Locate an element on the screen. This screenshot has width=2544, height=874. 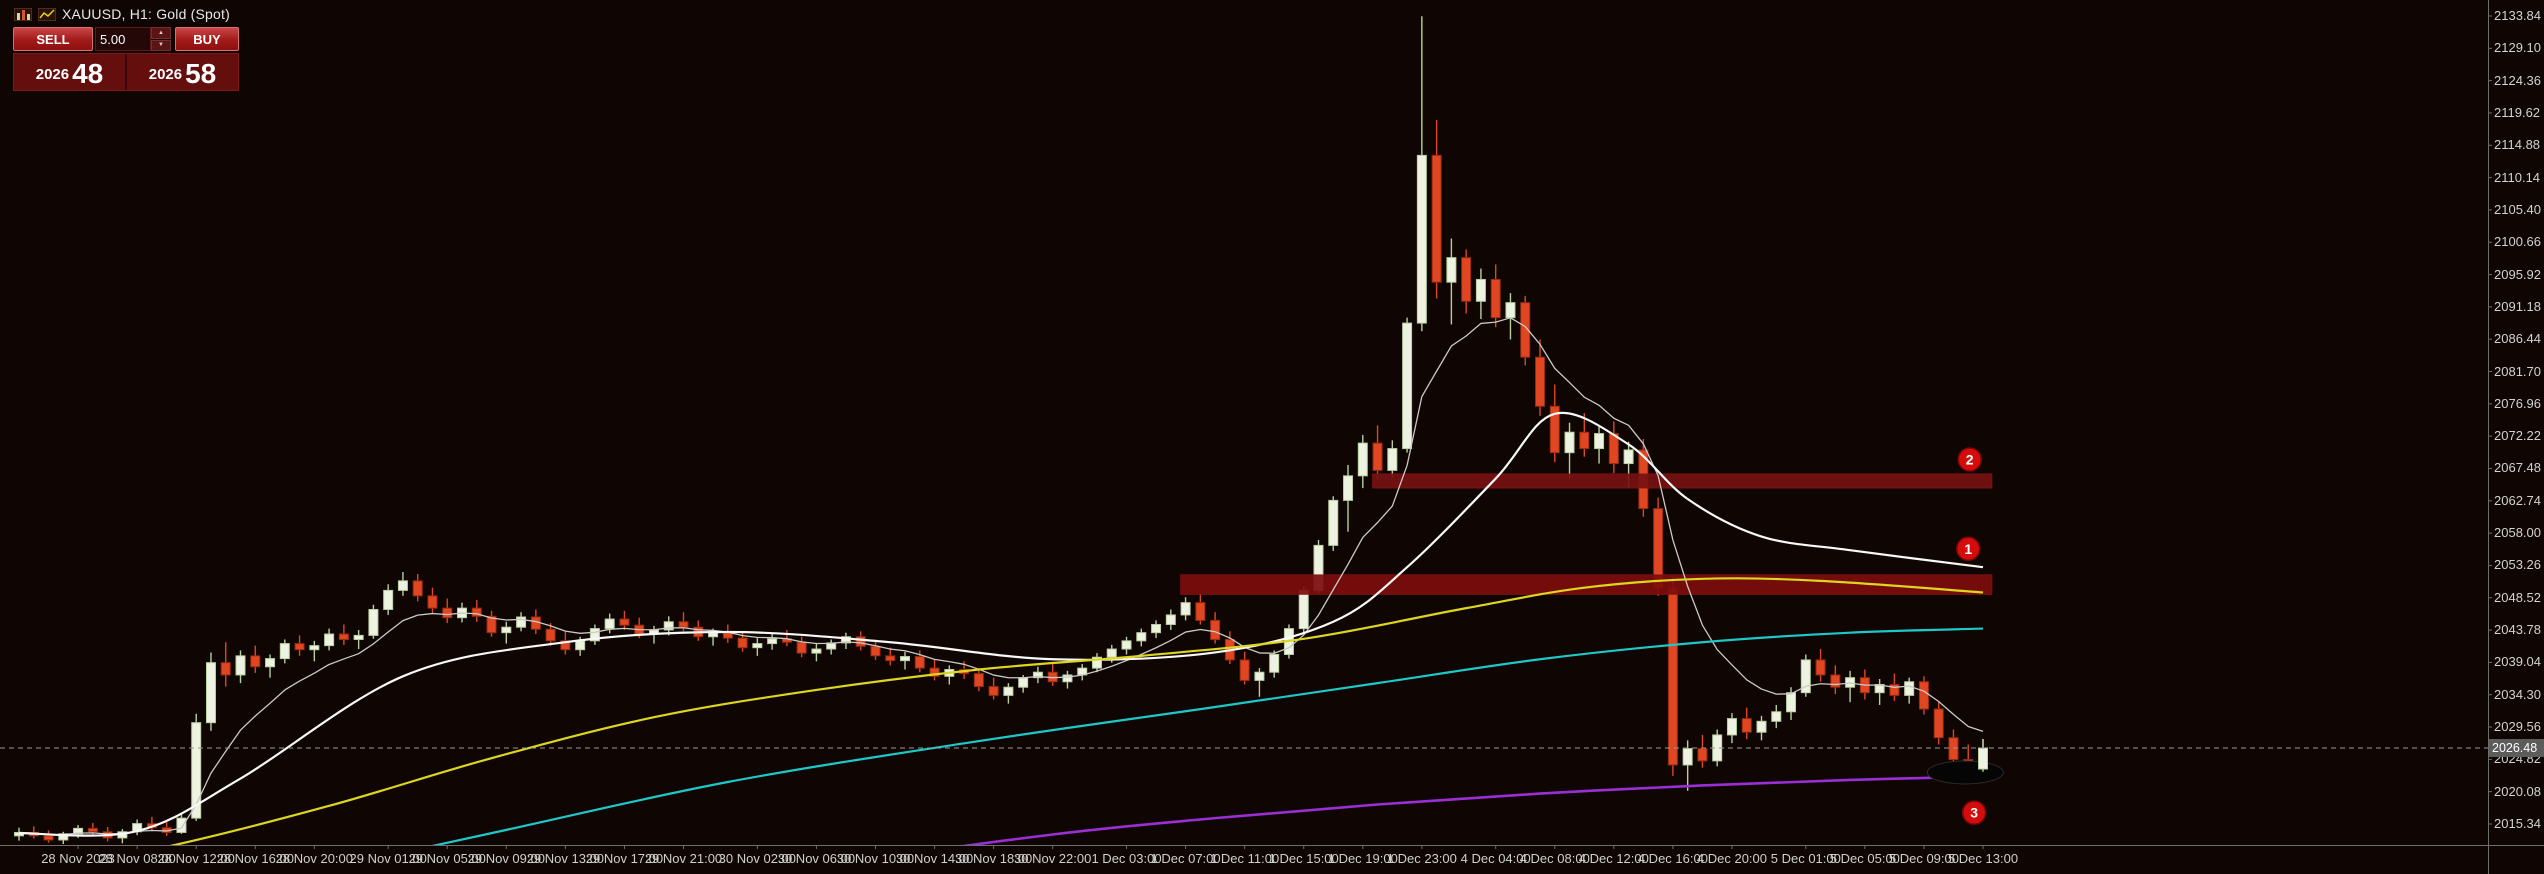
marker-circle-1: 1 is located at coordinates (1968, 549).